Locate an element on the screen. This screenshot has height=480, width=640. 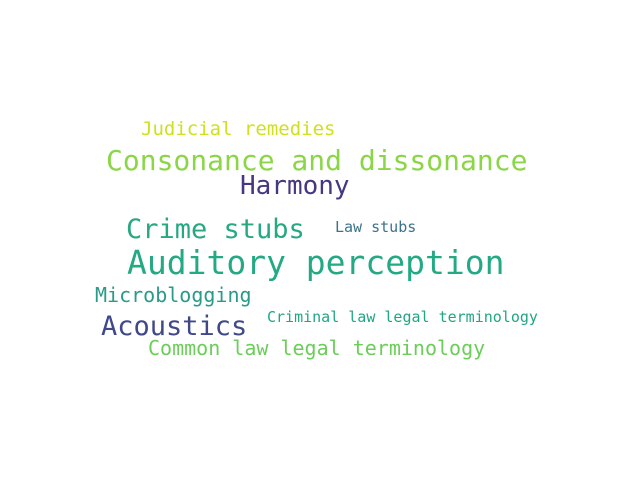
word-consonance-and-dissonance: Consonance and dissonance is located at coordinates (317, 160).